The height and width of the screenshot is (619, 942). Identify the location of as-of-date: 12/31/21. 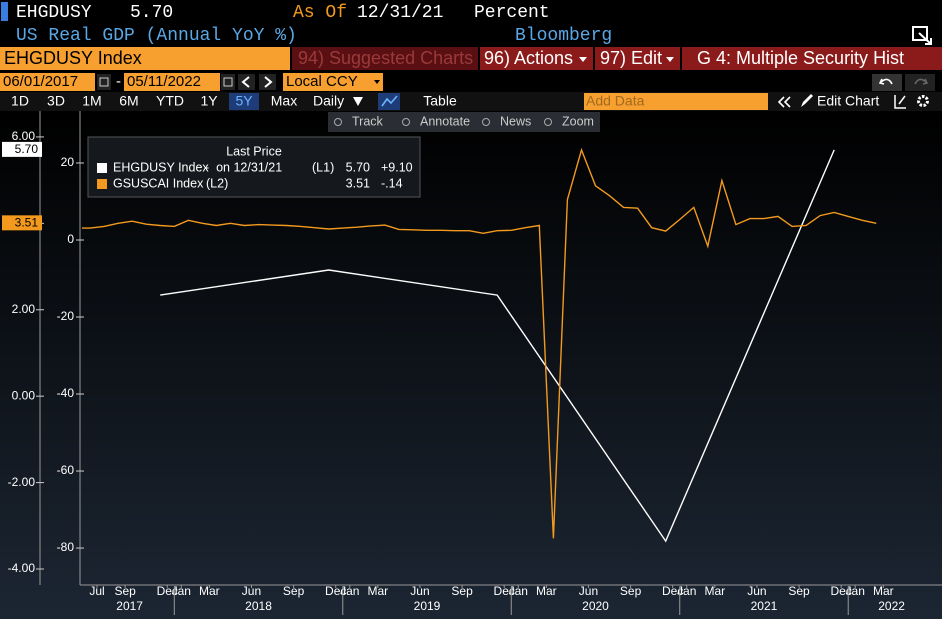
(400, 13).